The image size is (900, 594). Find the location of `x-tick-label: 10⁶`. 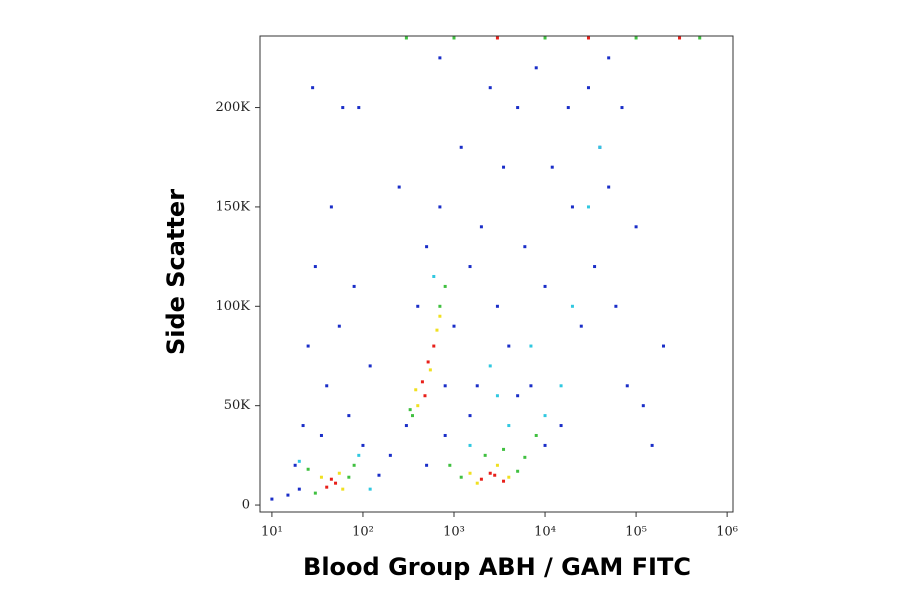

x-tick-label: 10⁶ is located at coordinates (727, 532).